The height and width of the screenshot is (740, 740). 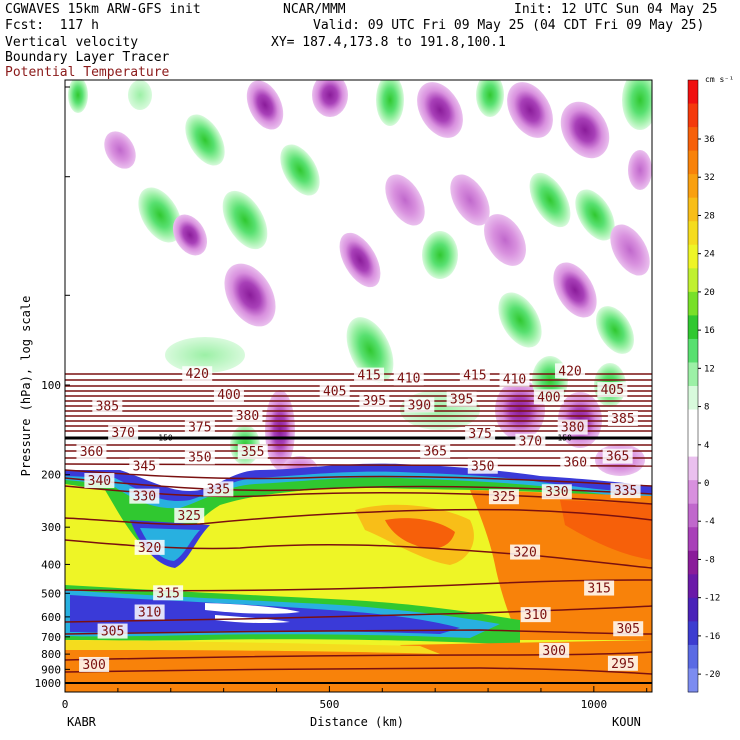 What do you see at coordinates (51, 527) in the screenshot?
I see `y-tick-label: 300` at bounding box center [51, 527].